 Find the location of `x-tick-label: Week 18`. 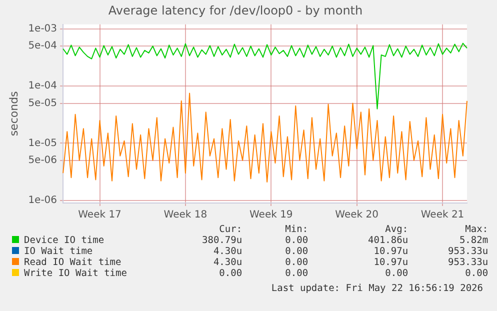

x-tick-label: Week 18 is located at coordinates (186, 215).